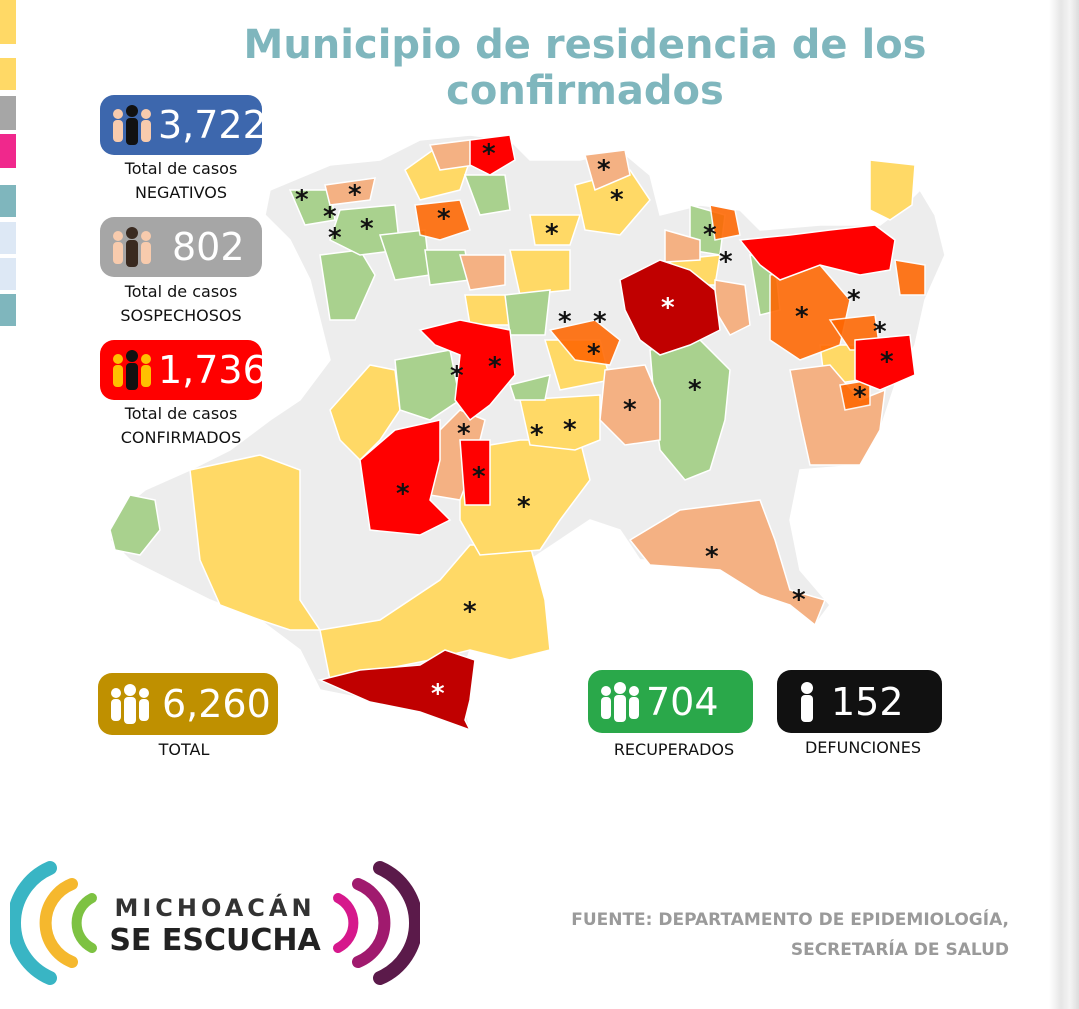 The image size is (1079, 1009). I want to click on person-icon, so click(807, 702).